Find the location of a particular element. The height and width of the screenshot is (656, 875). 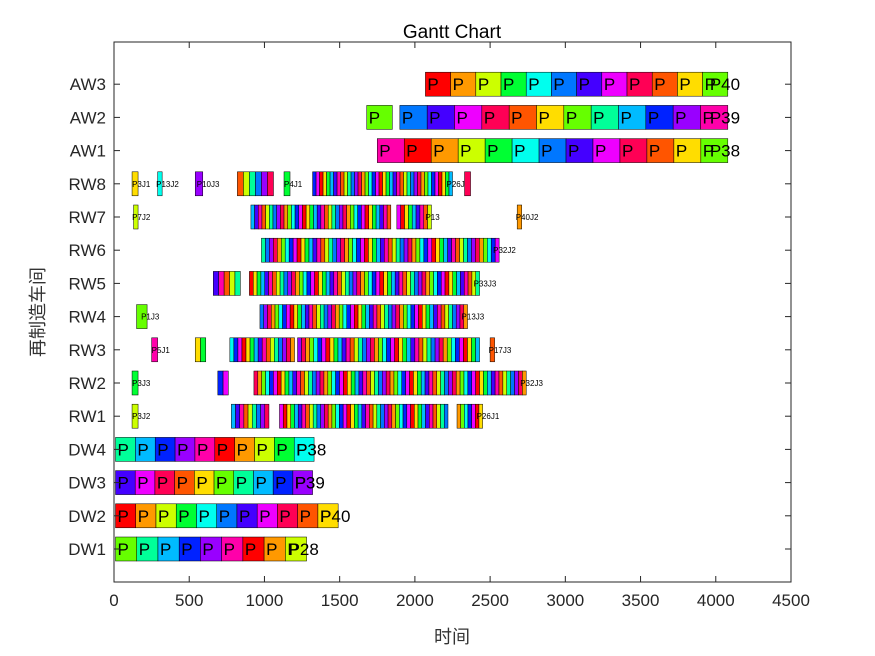

task-end-label: P32J2 is located at coordinates (504, 250).